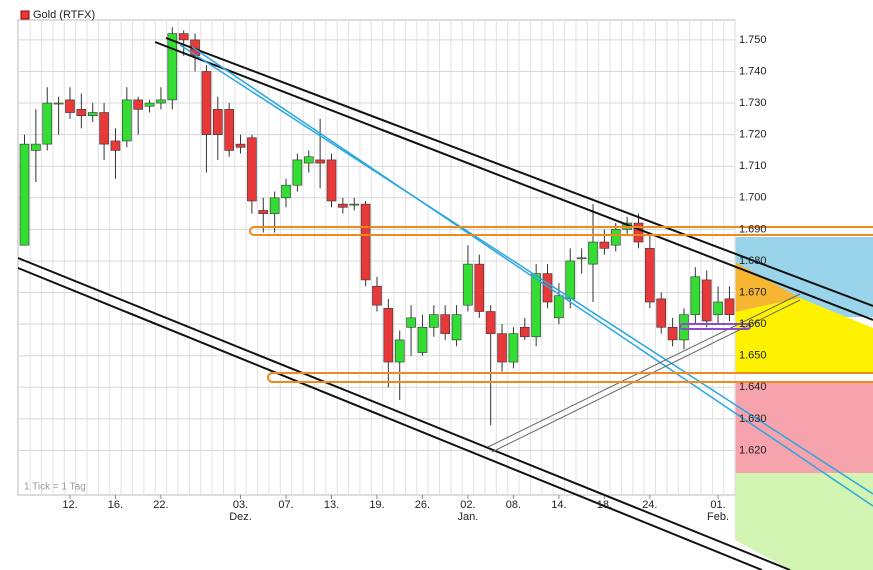 This screenshot has height=570, width=873. Describe the element at coordinates (64, 15) in the screenshot. I see `chart-title: Gold (RTFX)` at that location.